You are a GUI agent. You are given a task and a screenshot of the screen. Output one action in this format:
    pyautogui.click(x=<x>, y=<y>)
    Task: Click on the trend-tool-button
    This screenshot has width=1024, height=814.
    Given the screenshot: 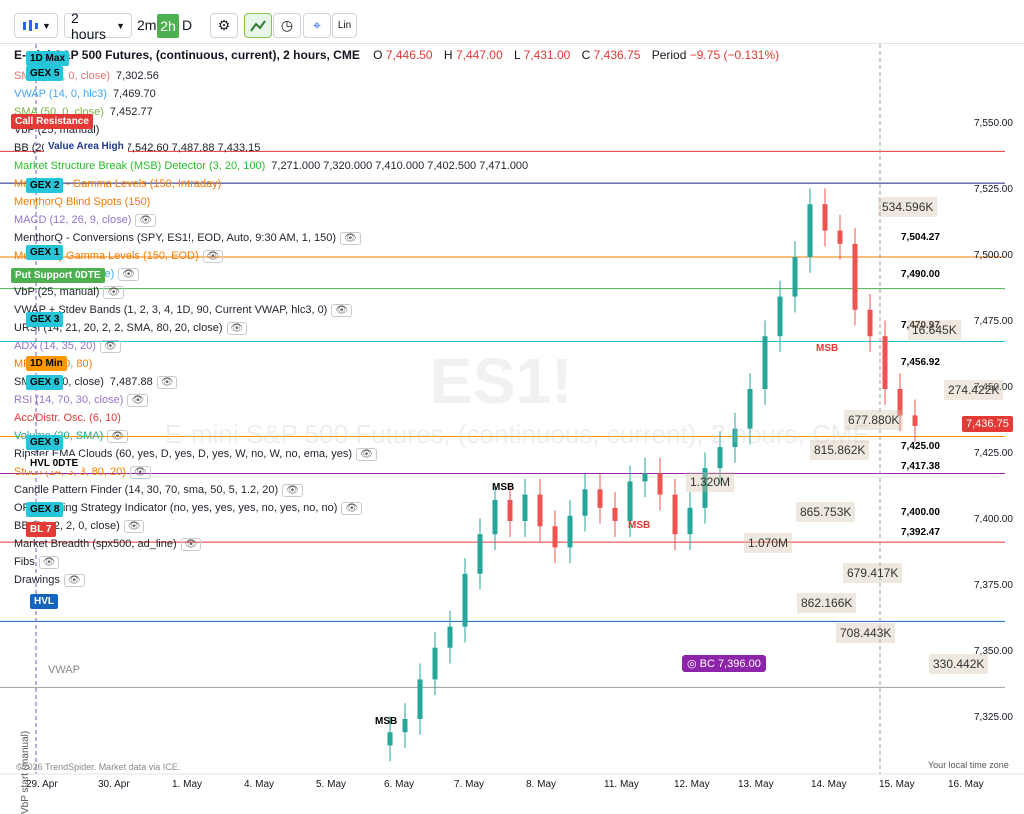 What is the action you would take?
    pyautogui.click(x=258, y=25)
    